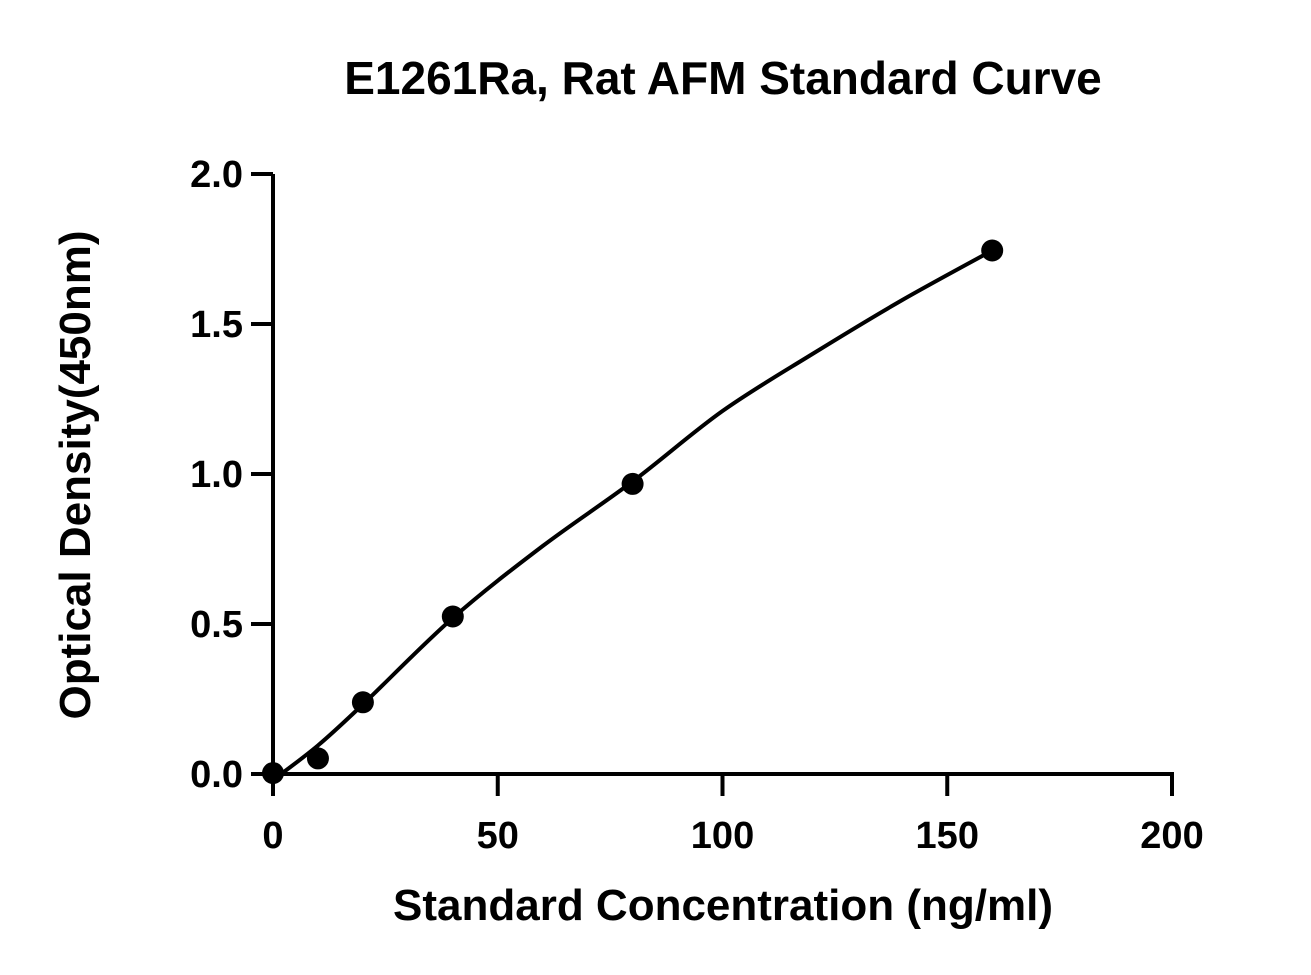  What do you see at coordinates (722, 836) in the screenshot?
I see `x-tick-label: 100` at bounding box center [722, 836].